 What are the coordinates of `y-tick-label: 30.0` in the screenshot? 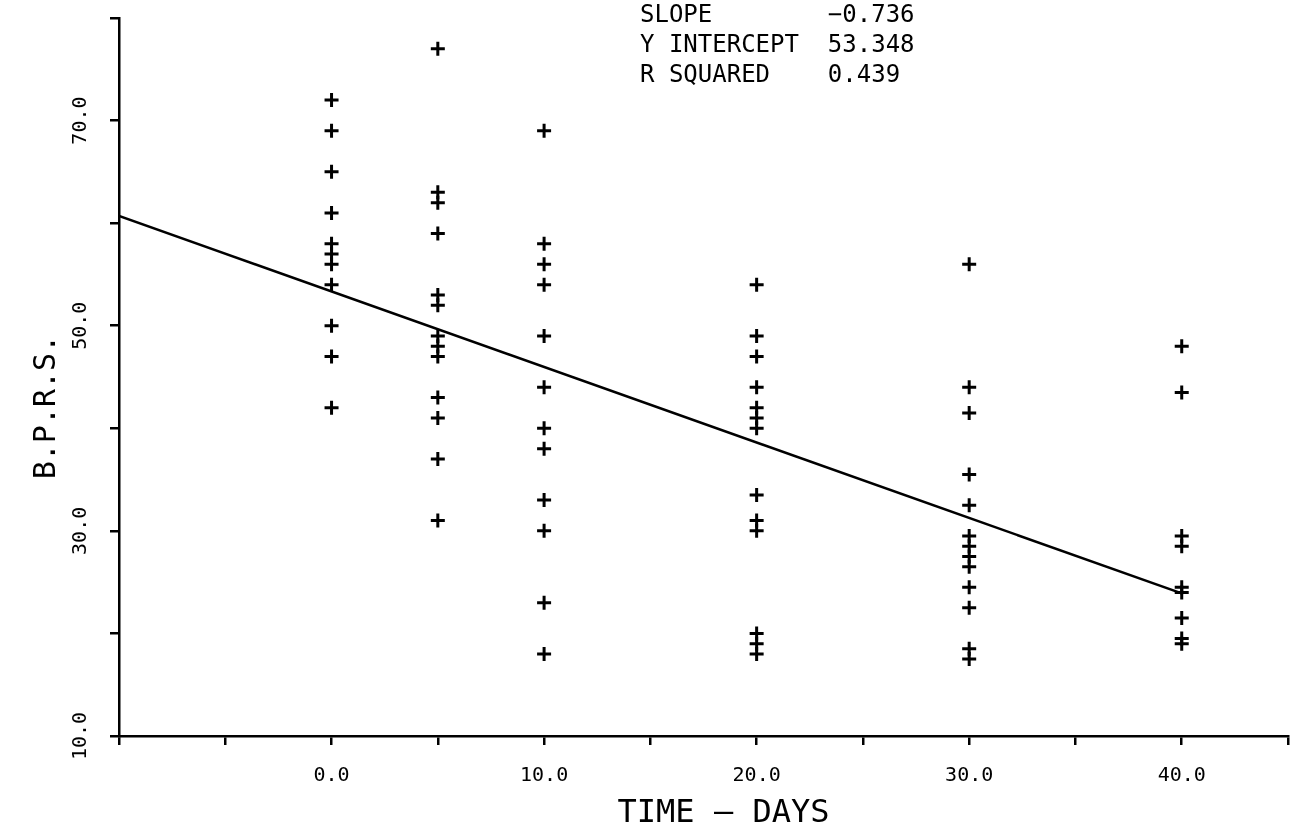 It's located at (79, 530).